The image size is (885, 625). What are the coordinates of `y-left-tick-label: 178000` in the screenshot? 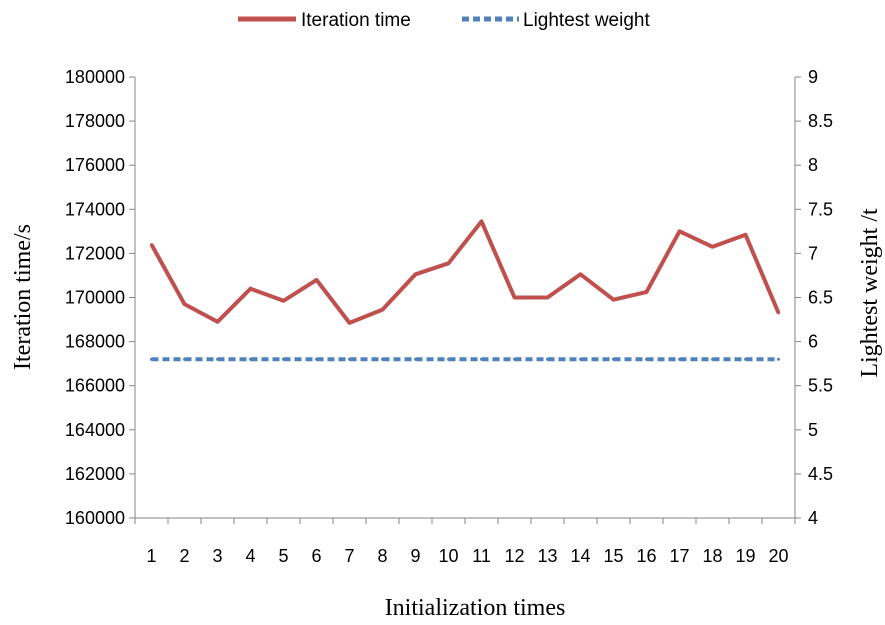 It's located at (95, 121).